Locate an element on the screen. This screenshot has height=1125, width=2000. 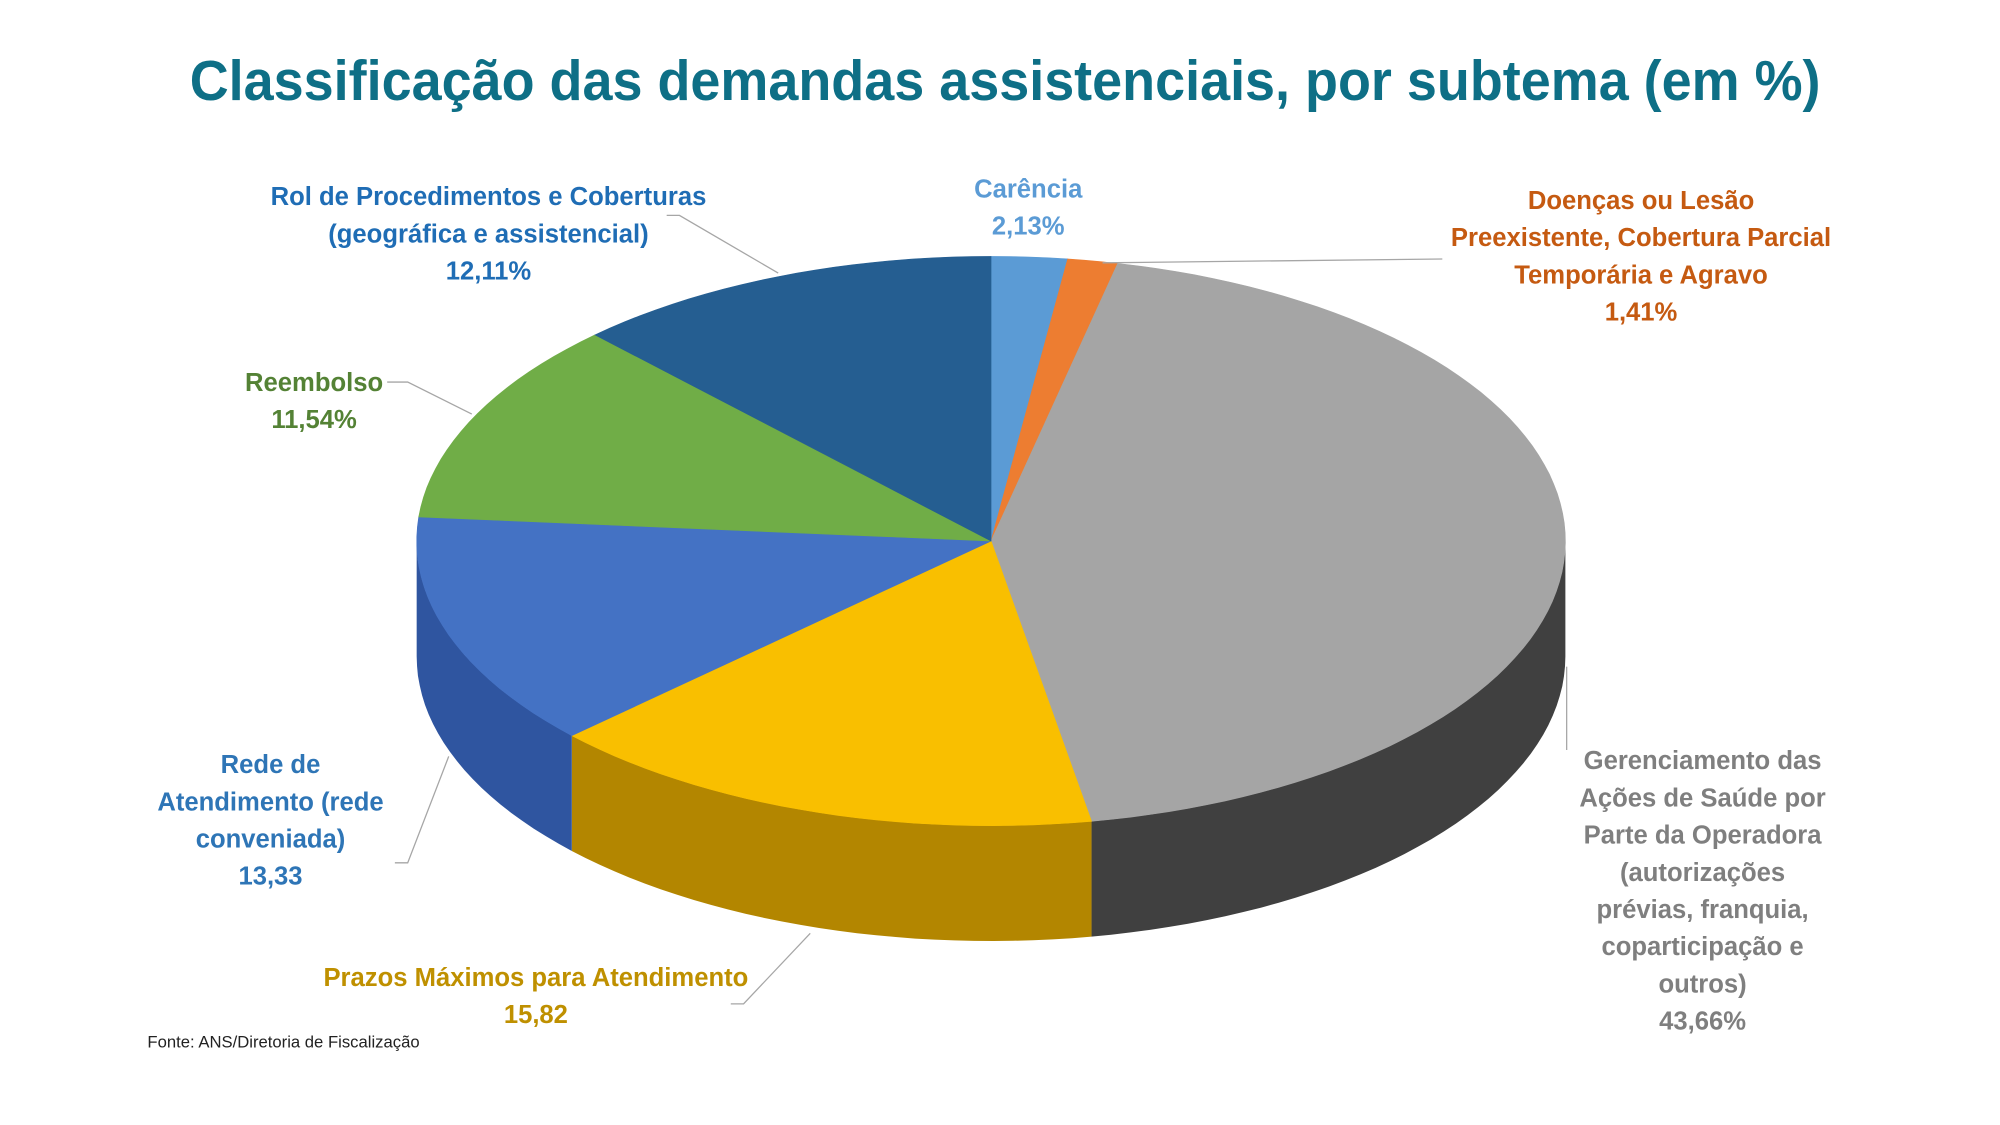
leader-line-reembolso is located at coordinates (430, 398).